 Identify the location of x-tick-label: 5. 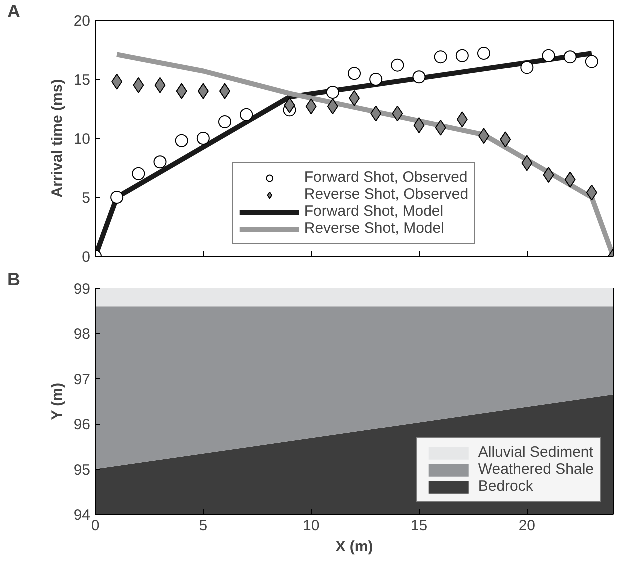
(203, 526).